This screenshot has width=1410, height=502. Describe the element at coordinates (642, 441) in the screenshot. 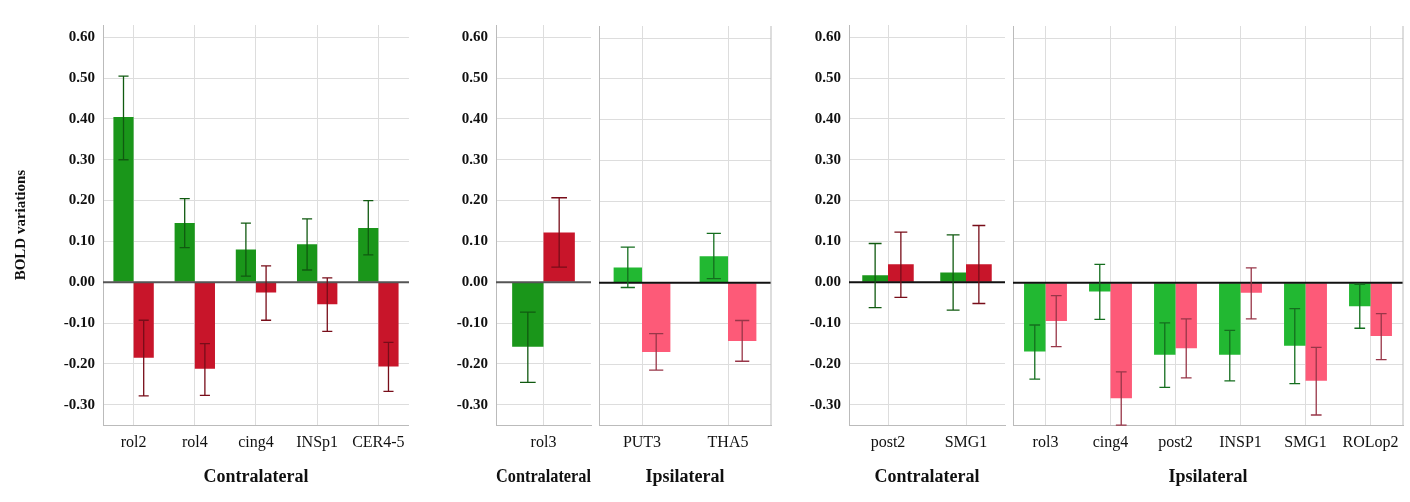

I see `x-tick-label: PUT3` at that location.